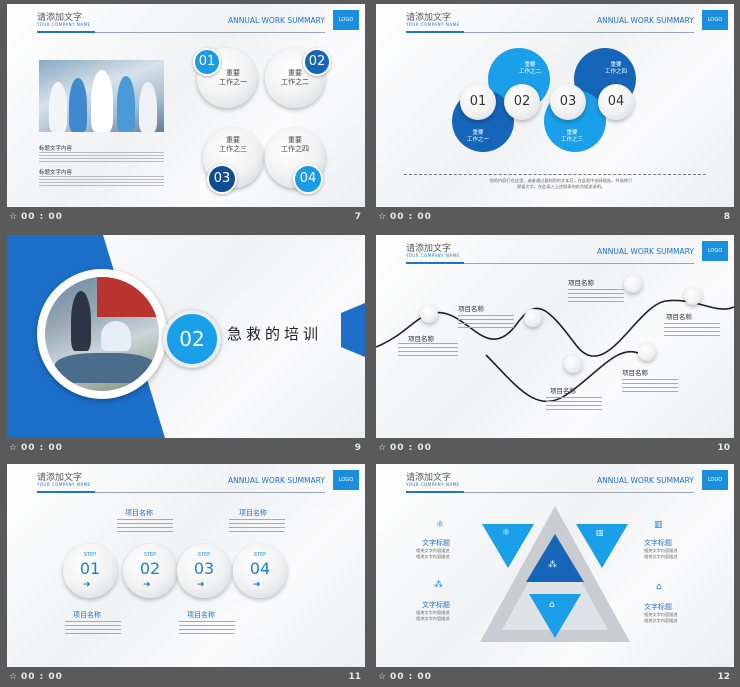  Describe the element at coordinates (529, 68) in the screenshot. I see `work-label: 重要 工作之二` at that location.